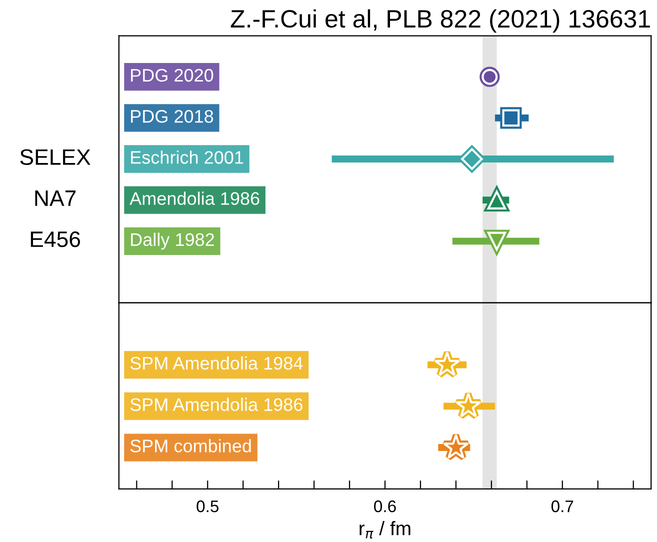  Describe the element at coordinates (195, 198) in the screenshot. I see `category-label: Amendolia 1986` at that location.